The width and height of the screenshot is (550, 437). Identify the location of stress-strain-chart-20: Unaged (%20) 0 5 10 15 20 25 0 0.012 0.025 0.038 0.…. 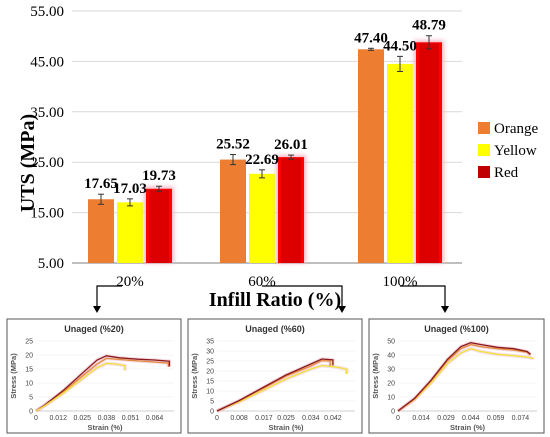
(94, 376).